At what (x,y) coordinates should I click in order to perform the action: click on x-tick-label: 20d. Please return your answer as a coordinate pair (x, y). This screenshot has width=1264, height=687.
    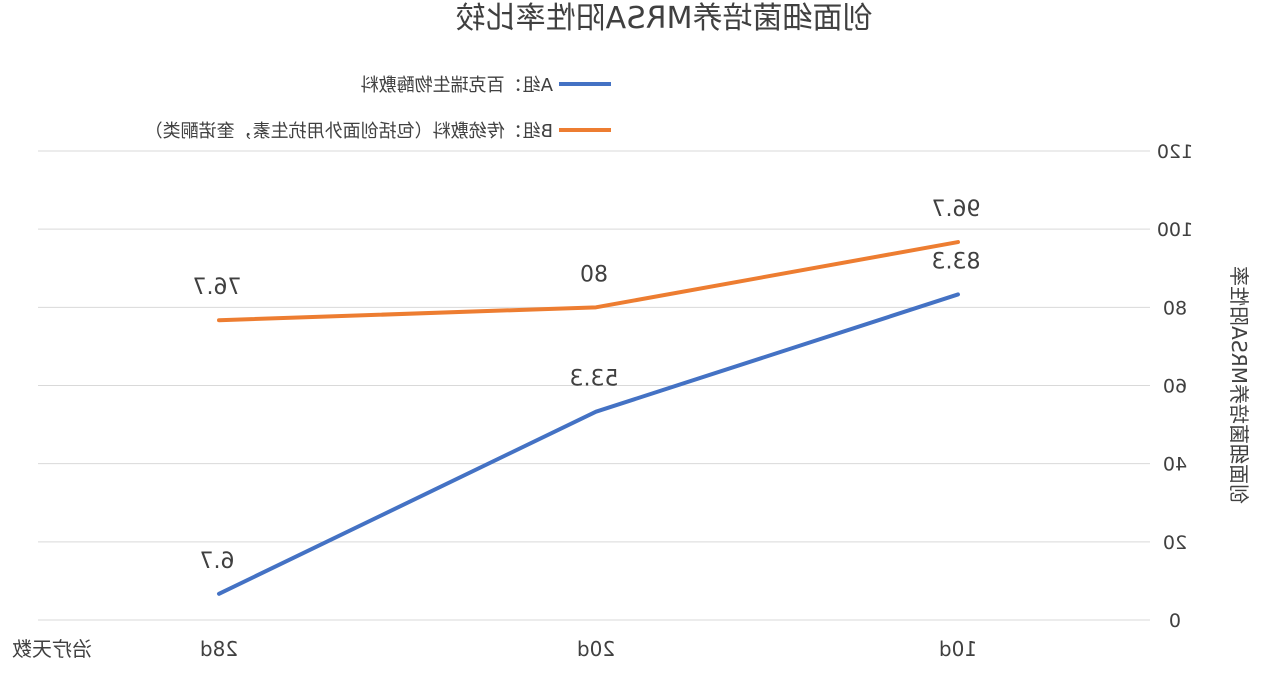
    Looking at the image, I should click on (596, 649).